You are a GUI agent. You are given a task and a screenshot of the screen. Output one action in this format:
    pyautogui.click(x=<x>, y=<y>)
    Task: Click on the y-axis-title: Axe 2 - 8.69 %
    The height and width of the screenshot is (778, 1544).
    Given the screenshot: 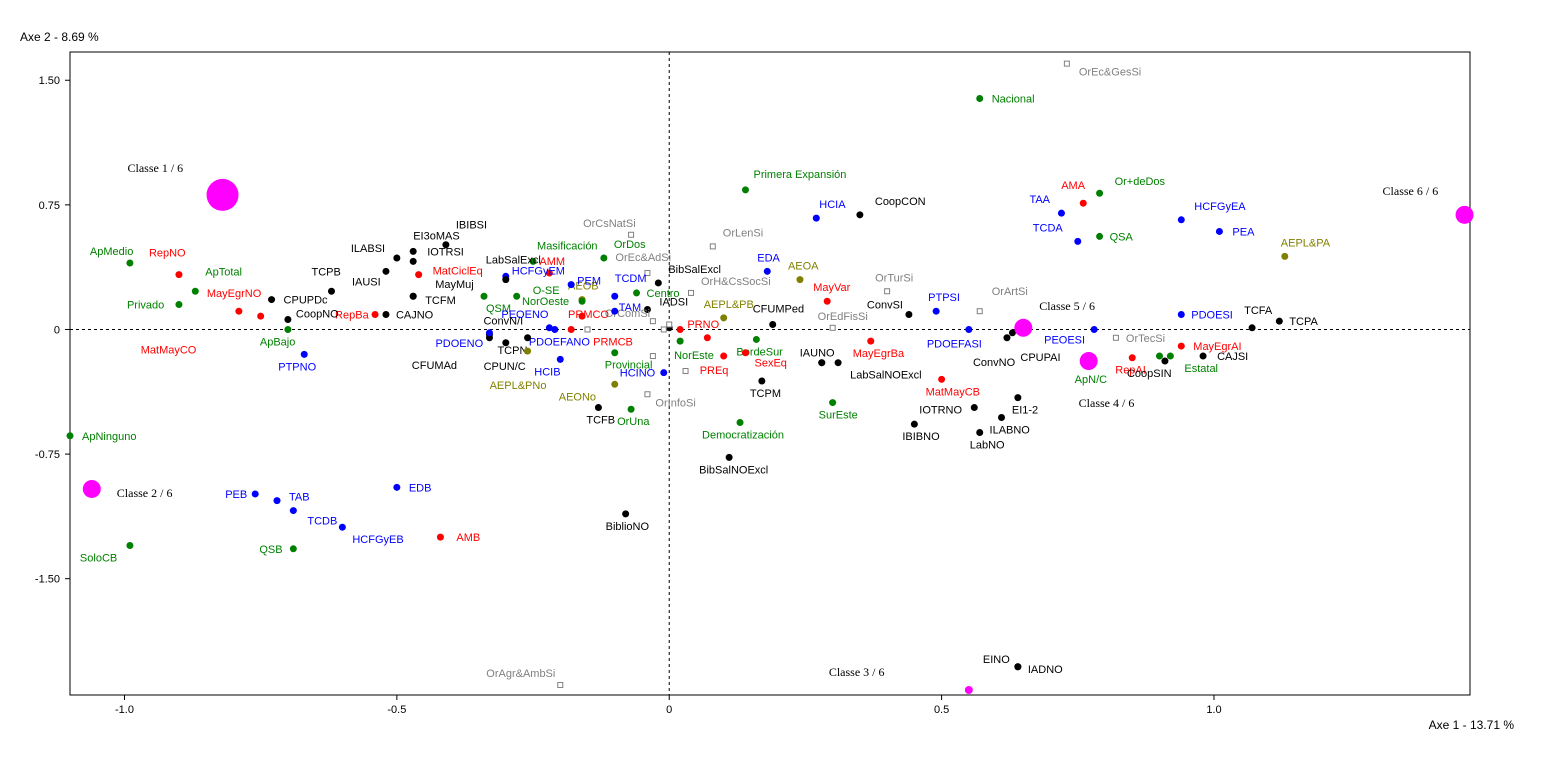 What is the action you would take?
    pyautogui.click(x=59, y=37)
    